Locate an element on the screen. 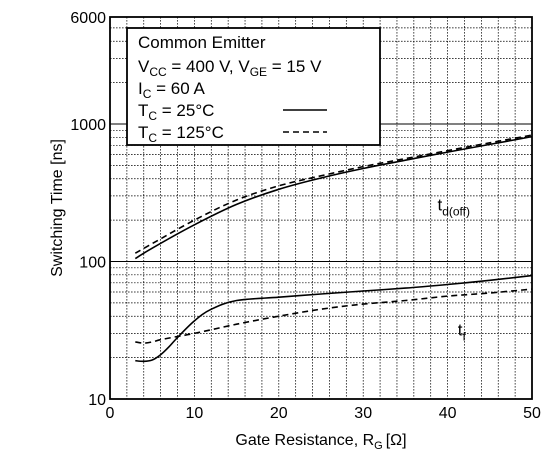 This screenshot has height=461, width=552. legend-box is located at coordinates (253, 86).